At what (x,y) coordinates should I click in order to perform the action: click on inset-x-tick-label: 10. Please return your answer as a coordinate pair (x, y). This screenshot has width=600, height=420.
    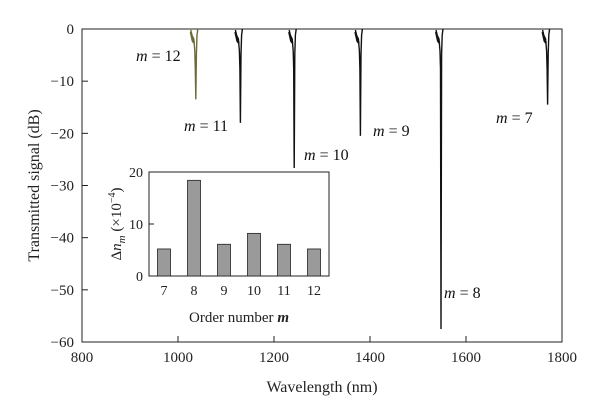
    Looking at the image, I should click on (254, 291).